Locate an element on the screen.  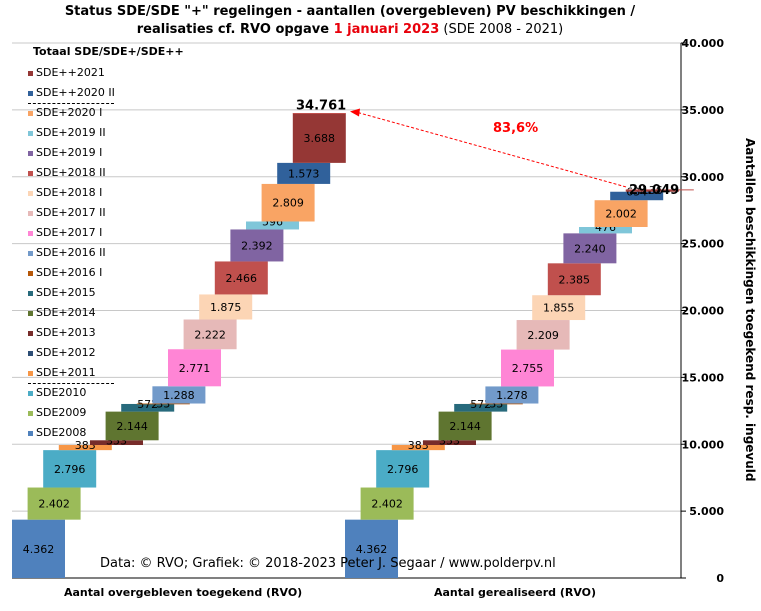
legend-item: SDE+2015 is located at coordinates (106, 296).